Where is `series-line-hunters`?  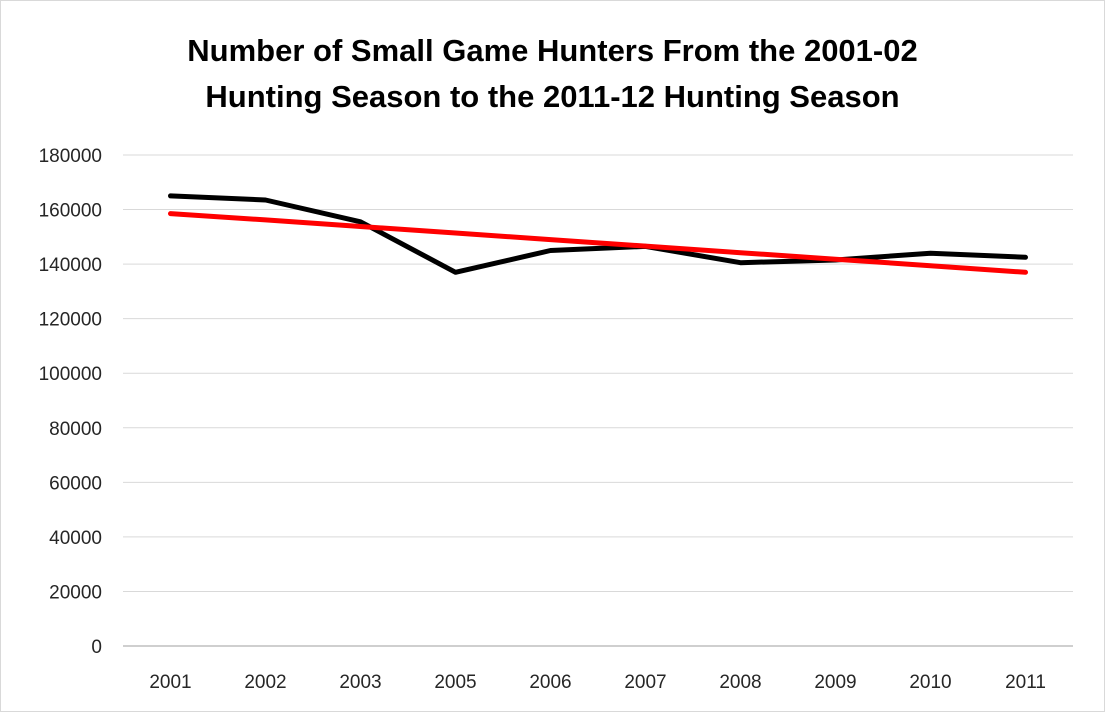
series-line-hunters is located at coordinates (598, 234).